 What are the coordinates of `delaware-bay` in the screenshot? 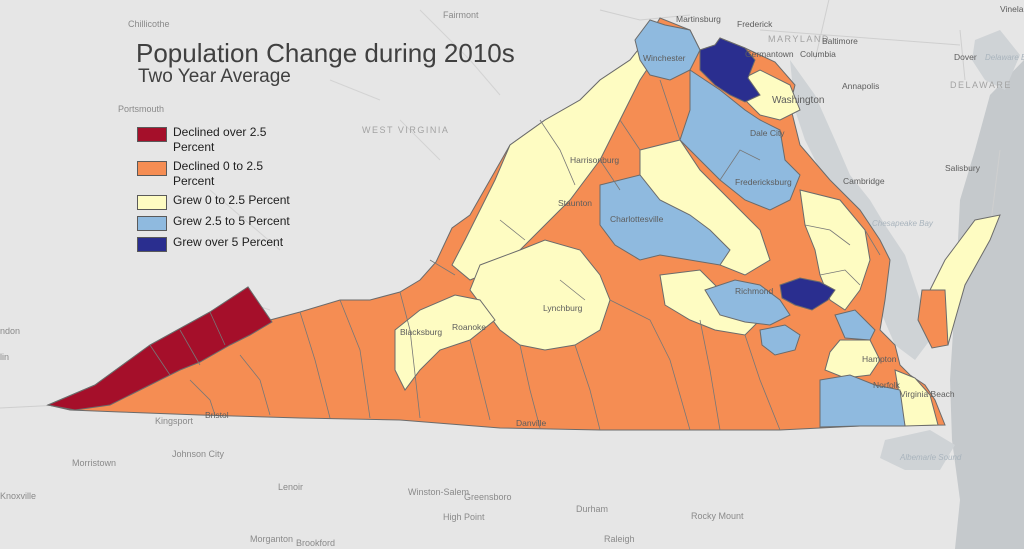 It's located at (996, 60).